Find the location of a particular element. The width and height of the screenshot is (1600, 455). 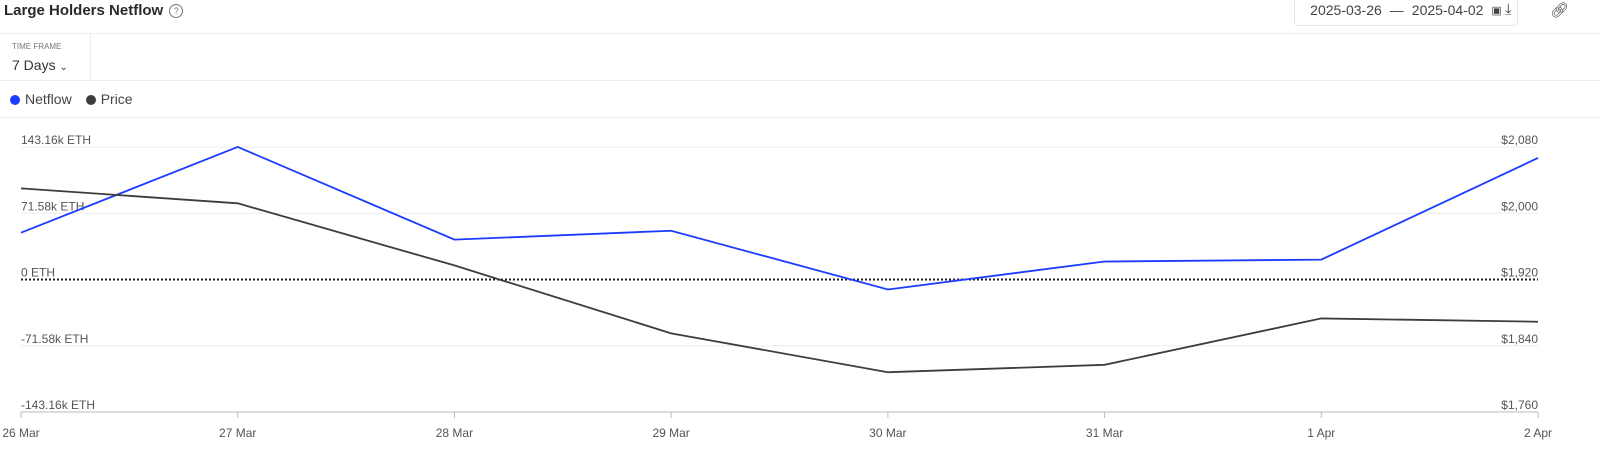

chart-title: Large Holders Netflow? is located at coordinates (94, 10).